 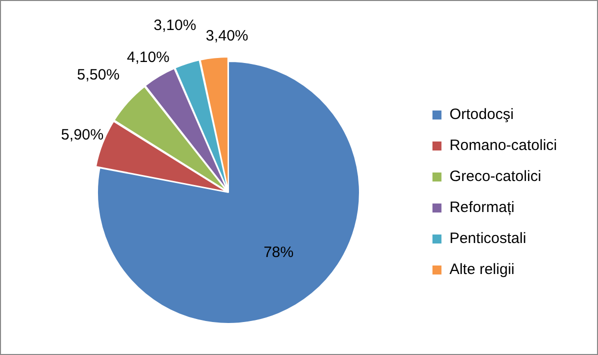 What do you see at coordinates (487, 239) in the screenshot?
I see `legend-label: Penticostali` at bounding box center [487, 239].